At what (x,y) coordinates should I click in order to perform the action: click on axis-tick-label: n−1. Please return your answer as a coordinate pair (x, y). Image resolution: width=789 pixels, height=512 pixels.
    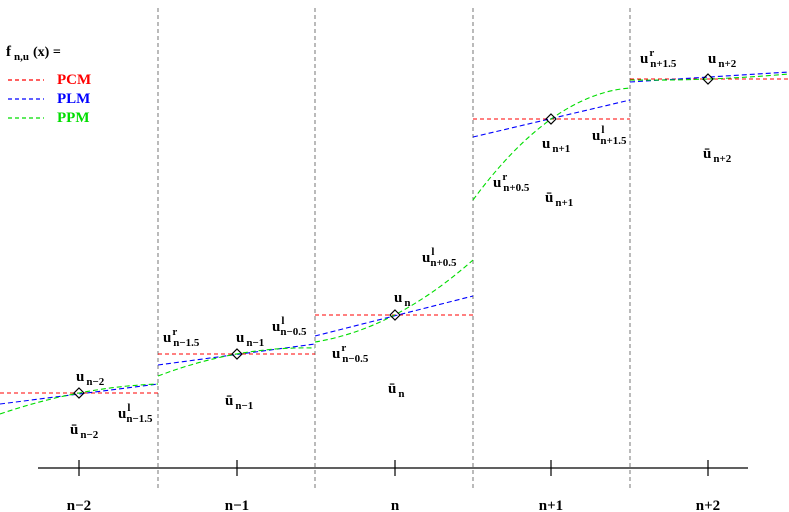
    Looking at the image, I should click on (237, 505).